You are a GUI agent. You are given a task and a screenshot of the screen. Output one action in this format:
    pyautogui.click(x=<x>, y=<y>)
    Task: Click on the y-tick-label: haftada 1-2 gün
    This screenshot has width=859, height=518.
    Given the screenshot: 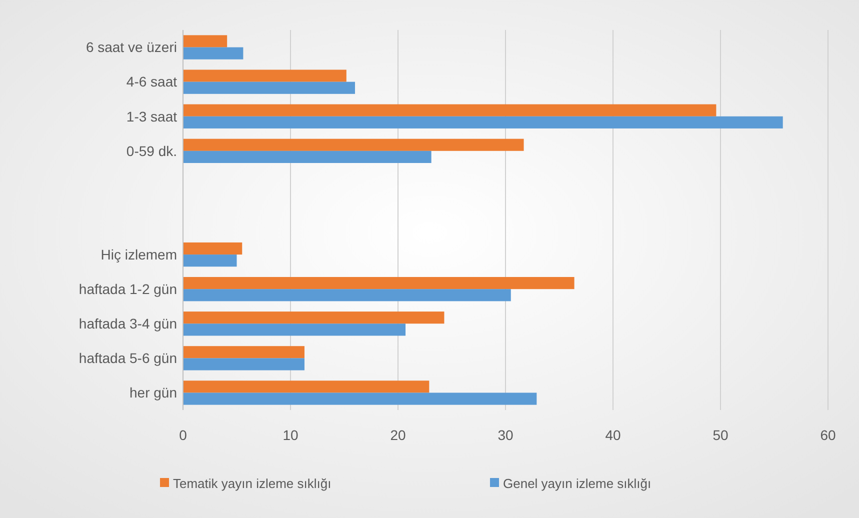 What is the action you would take?
    pyautogui.click(x=127, y=288)
    